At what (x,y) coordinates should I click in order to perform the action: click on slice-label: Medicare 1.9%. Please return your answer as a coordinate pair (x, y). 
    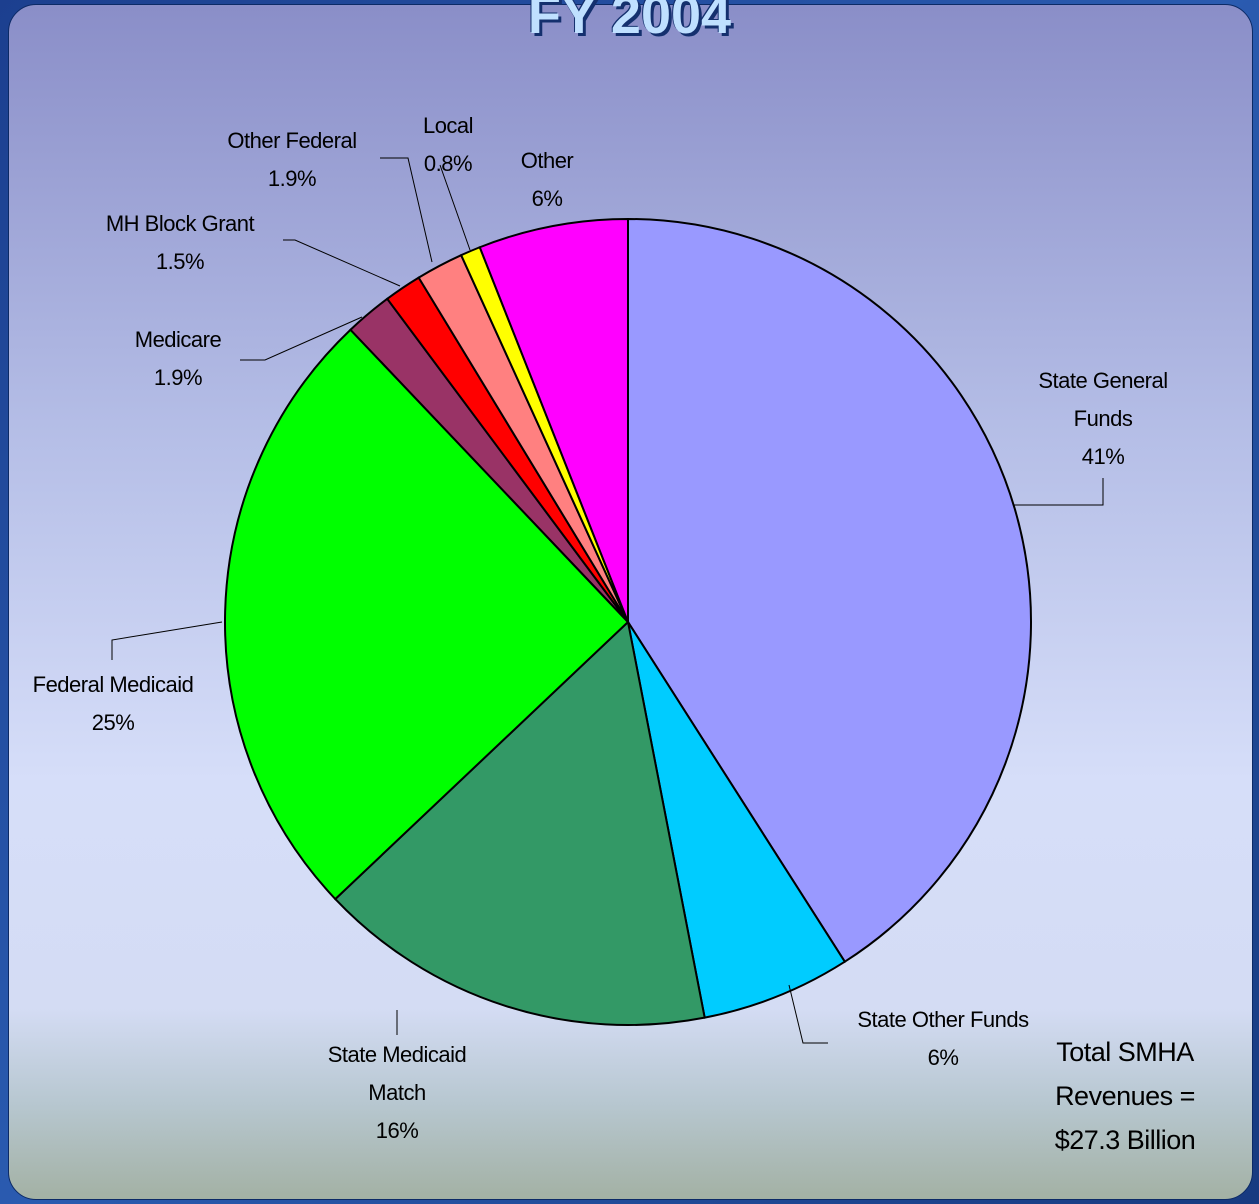
    Looking at the image, I should click on (178, 359).